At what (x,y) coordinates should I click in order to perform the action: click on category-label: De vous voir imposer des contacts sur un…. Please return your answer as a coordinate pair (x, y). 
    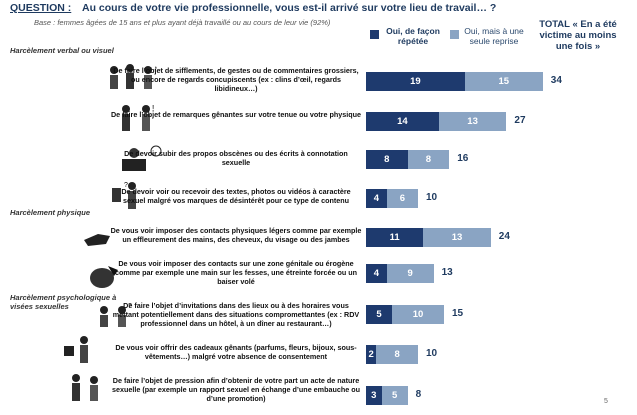
    Looking at the image, I should click on (236, 272).